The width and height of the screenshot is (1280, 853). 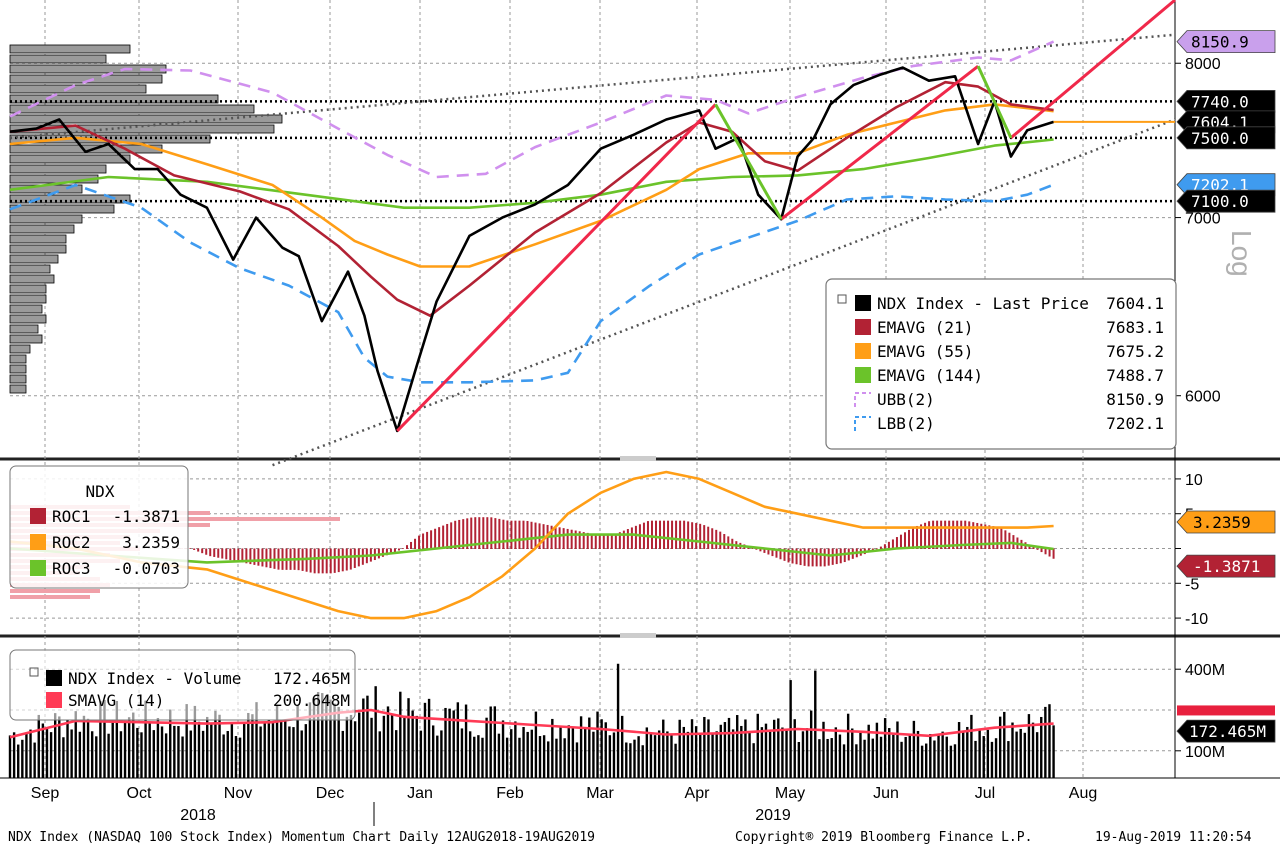 I want to click on volume-bars, so click(x=531, y=720).